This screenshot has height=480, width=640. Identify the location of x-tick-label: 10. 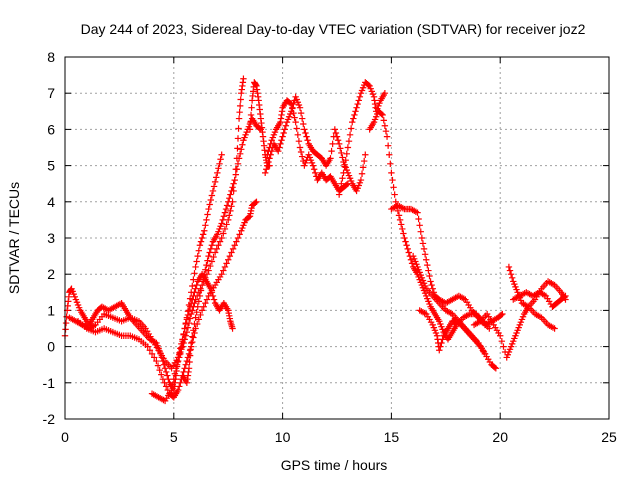
(283, 437).